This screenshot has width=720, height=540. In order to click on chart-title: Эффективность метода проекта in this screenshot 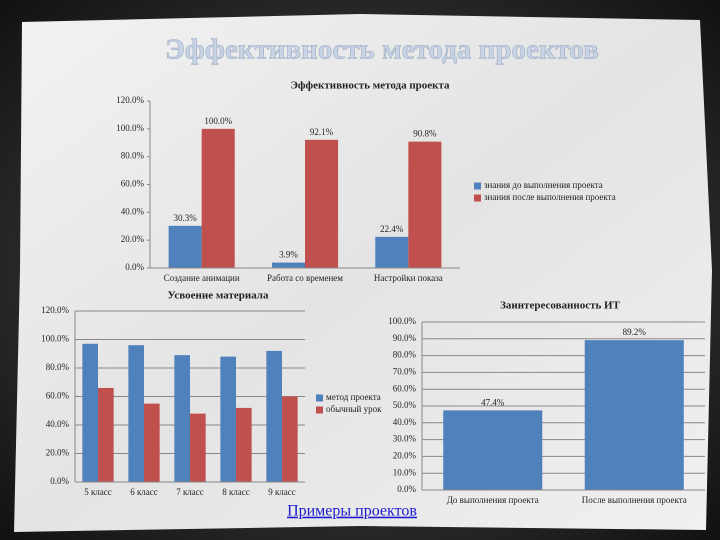, I will do `click(370, 86)`.